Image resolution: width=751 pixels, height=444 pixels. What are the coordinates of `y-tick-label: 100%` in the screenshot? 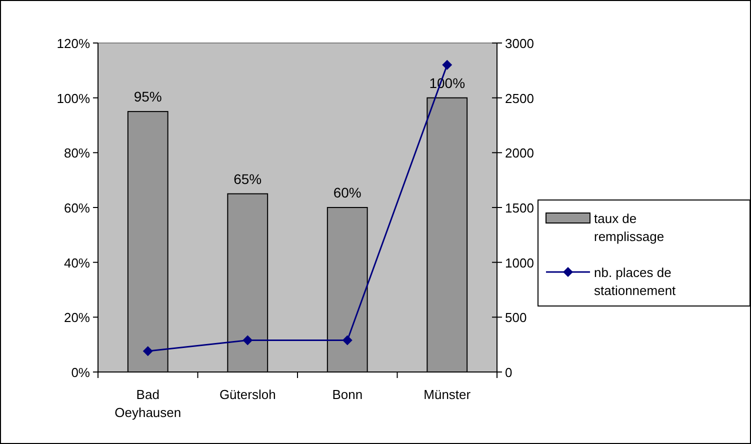 It's located at (73, 98).